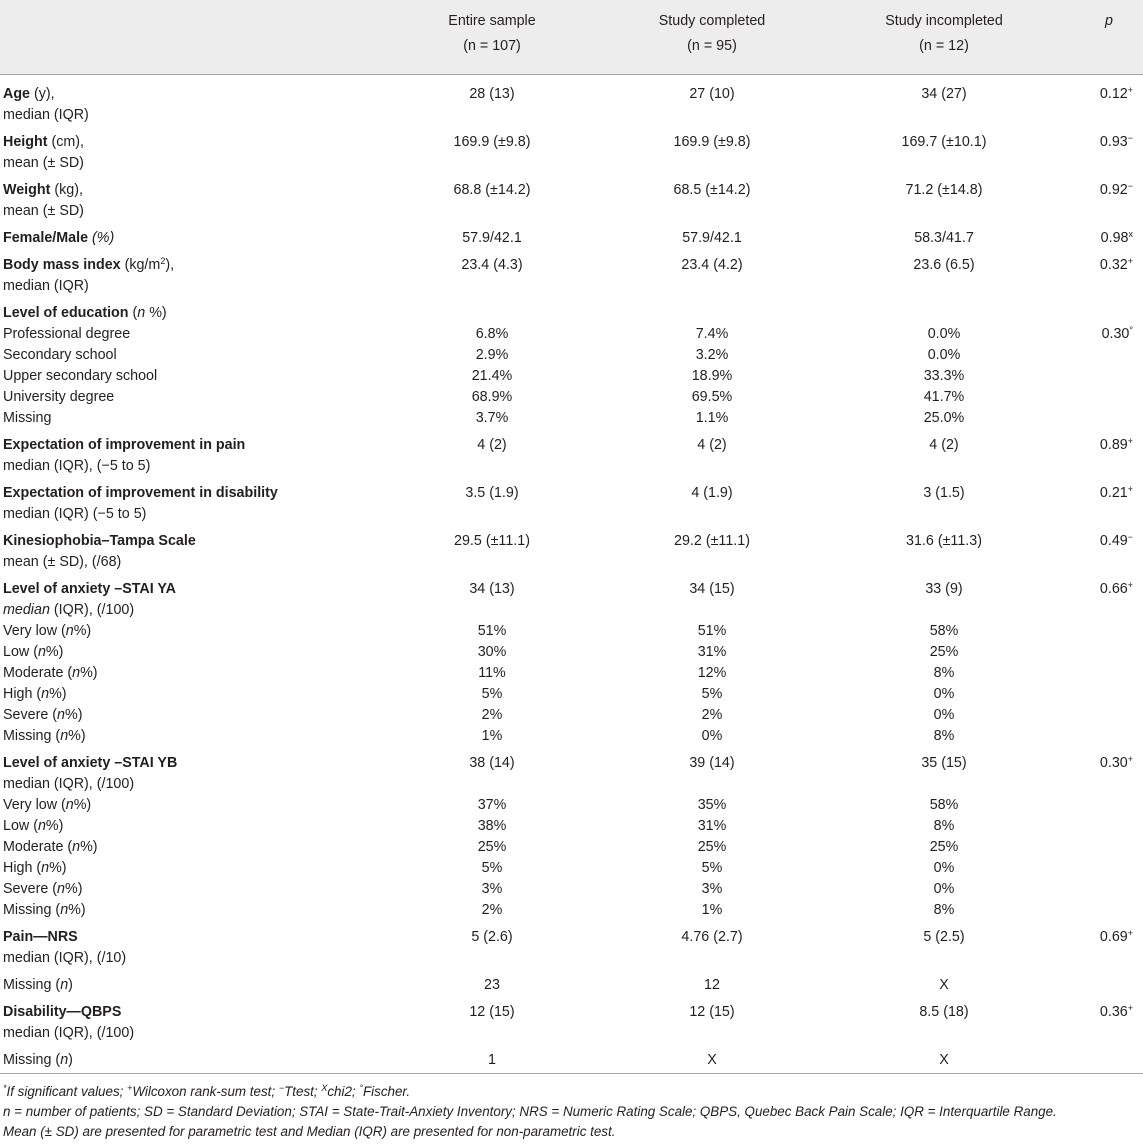  What do you see at coordinates (492, 46) in the screenshot?
I see `col-entire-n: (n = 107)` at bounding box center [492, 46].